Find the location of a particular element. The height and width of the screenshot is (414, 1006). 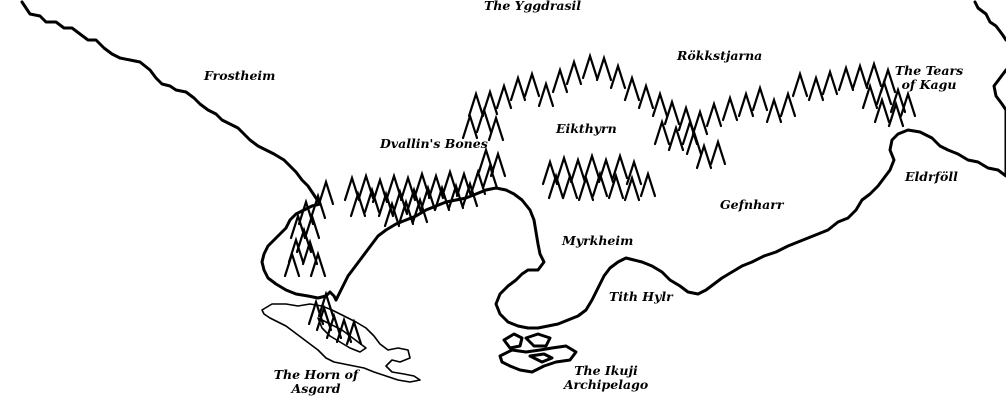

label-eldrfoll: Eldrföll is located at coordinates (931, 176).